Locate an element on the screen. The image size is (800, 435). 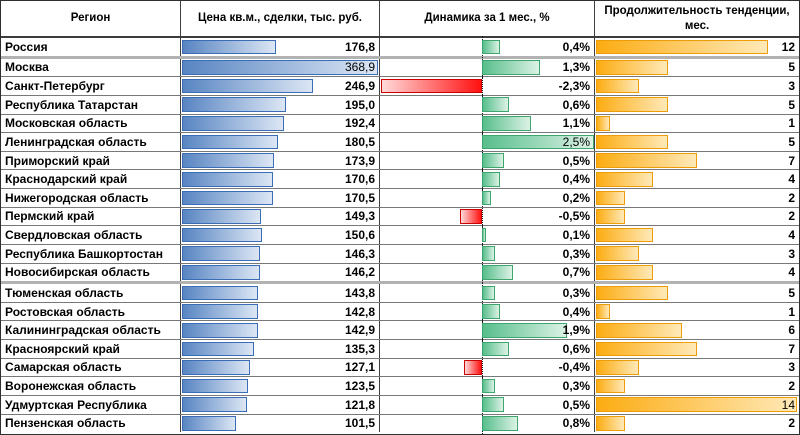
region-label: Республика Башкортостан is located at coordinates (84, 253).